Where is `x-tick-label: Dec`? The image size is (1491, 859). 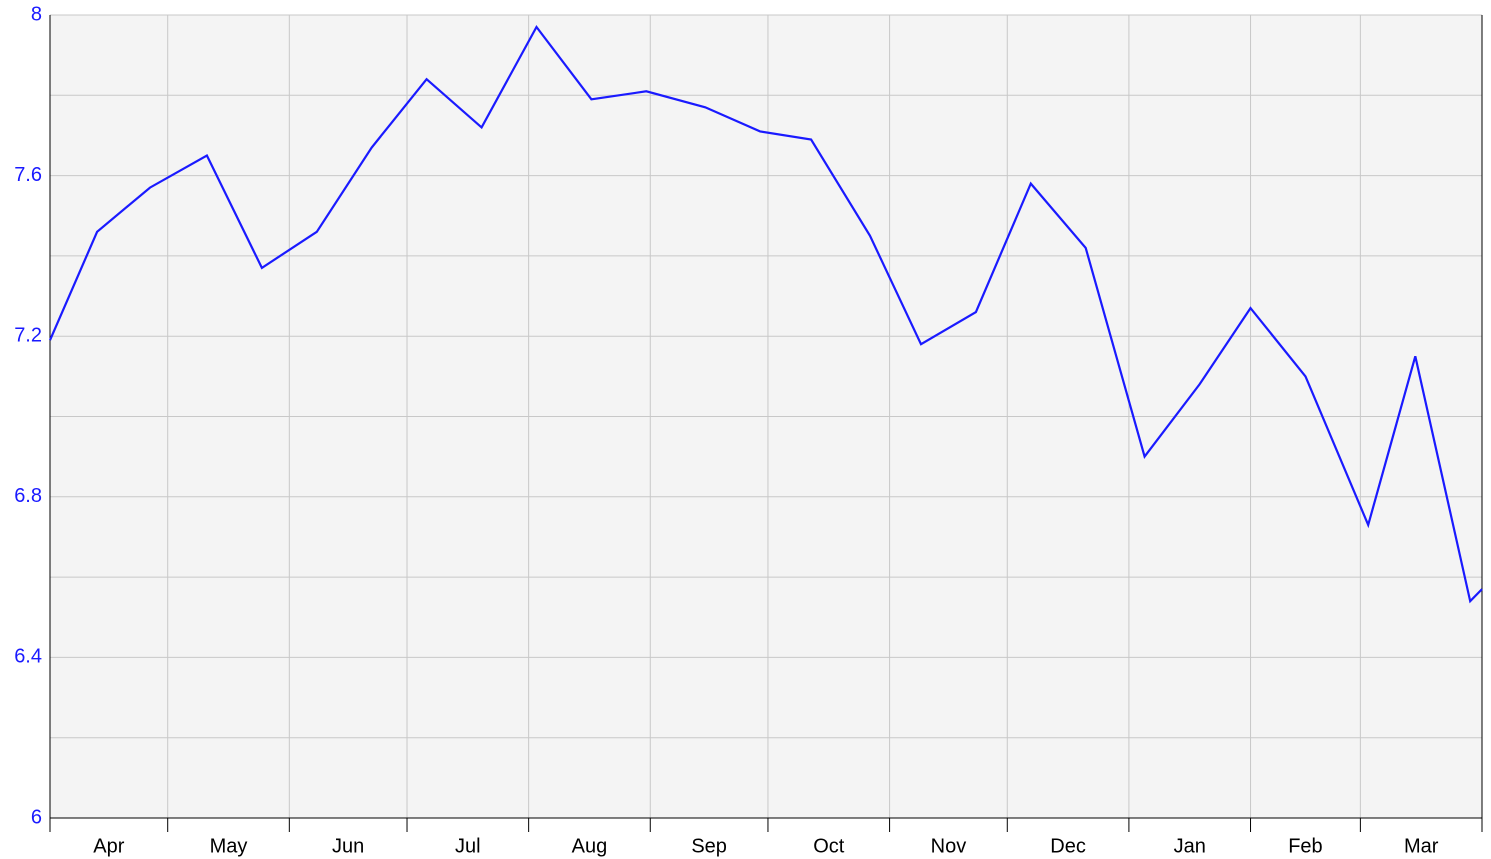 x-tick-label: Dec is located at coordinates (1068, 846).